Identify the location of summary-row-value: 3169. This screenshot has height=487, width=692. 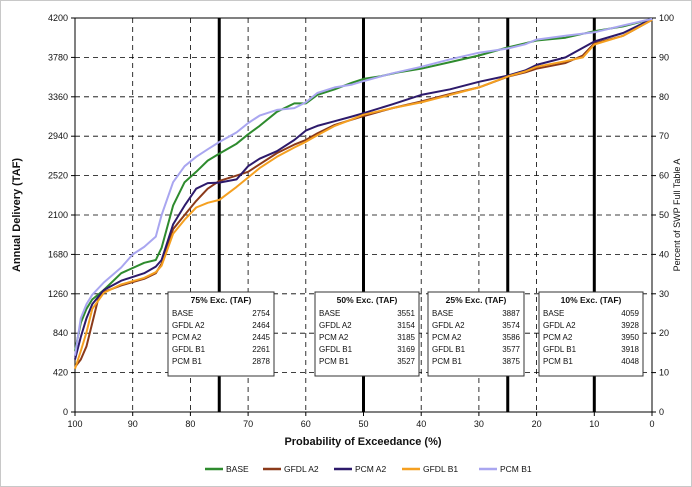
(406, 349).